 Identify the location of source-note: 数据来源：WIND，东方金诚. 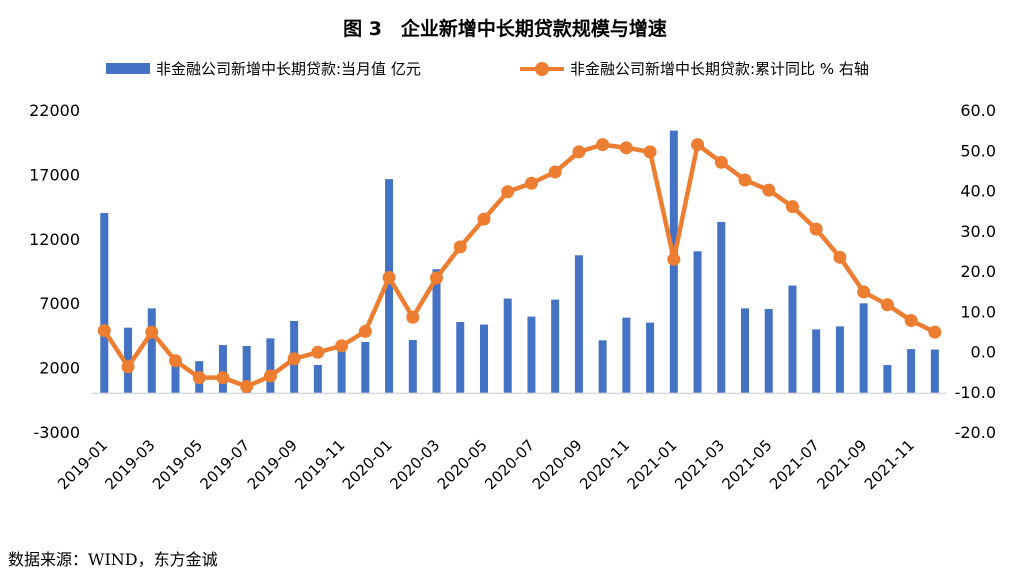
(113, 559).